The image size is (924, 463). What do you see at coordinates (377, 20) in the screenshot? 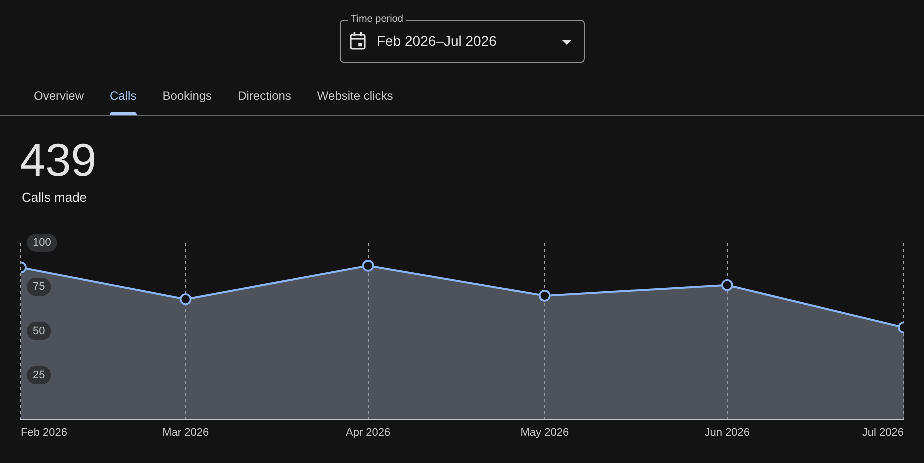
I see `text: Time period` at bounding box center [377, 20].